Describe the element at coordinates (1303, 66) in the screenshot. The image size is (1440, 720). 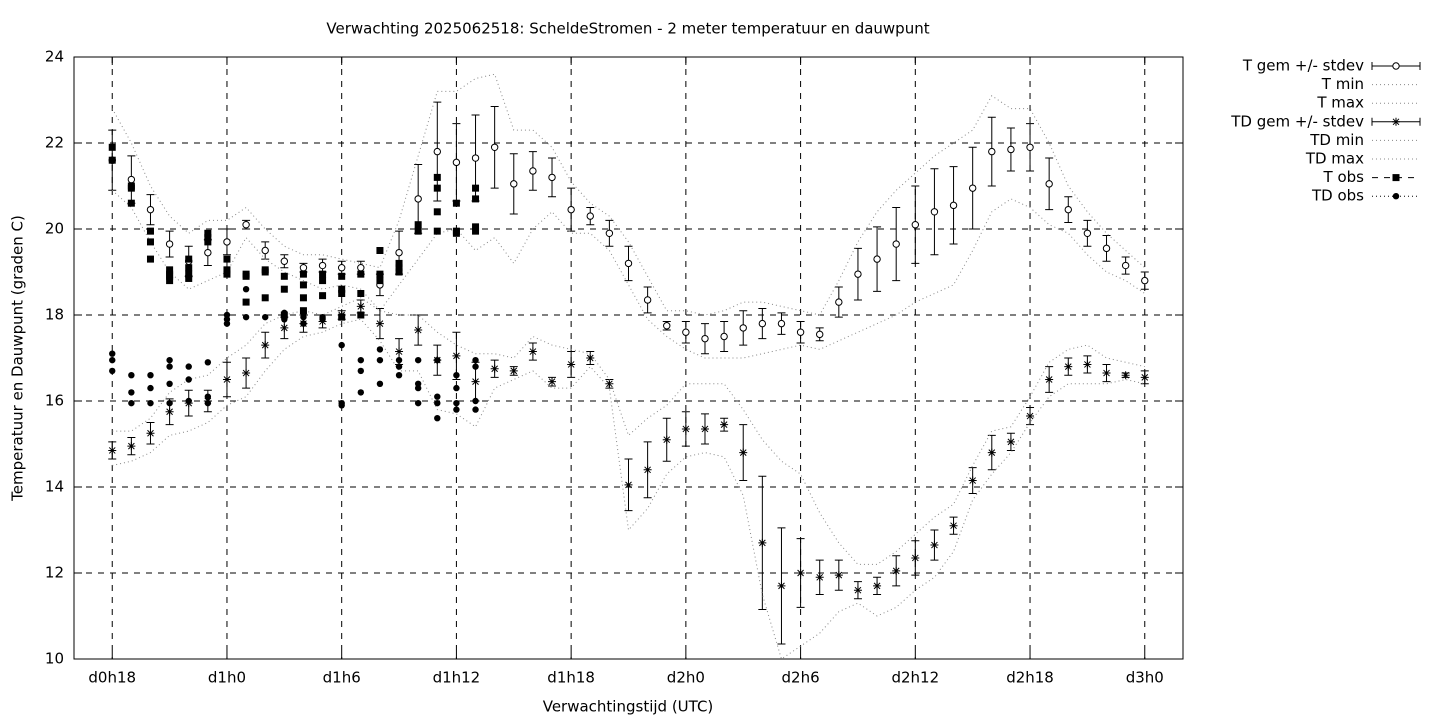
I see `legend-label: T gem +/- stdev` at that location.